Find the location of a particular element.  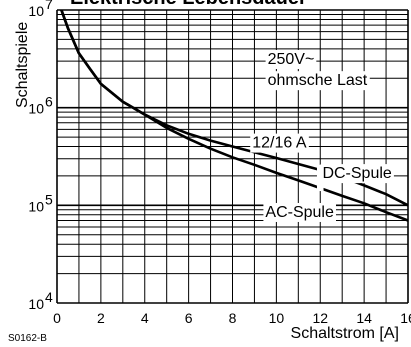

y-tick-exponent: 6 is located at coordinates (49, 102).